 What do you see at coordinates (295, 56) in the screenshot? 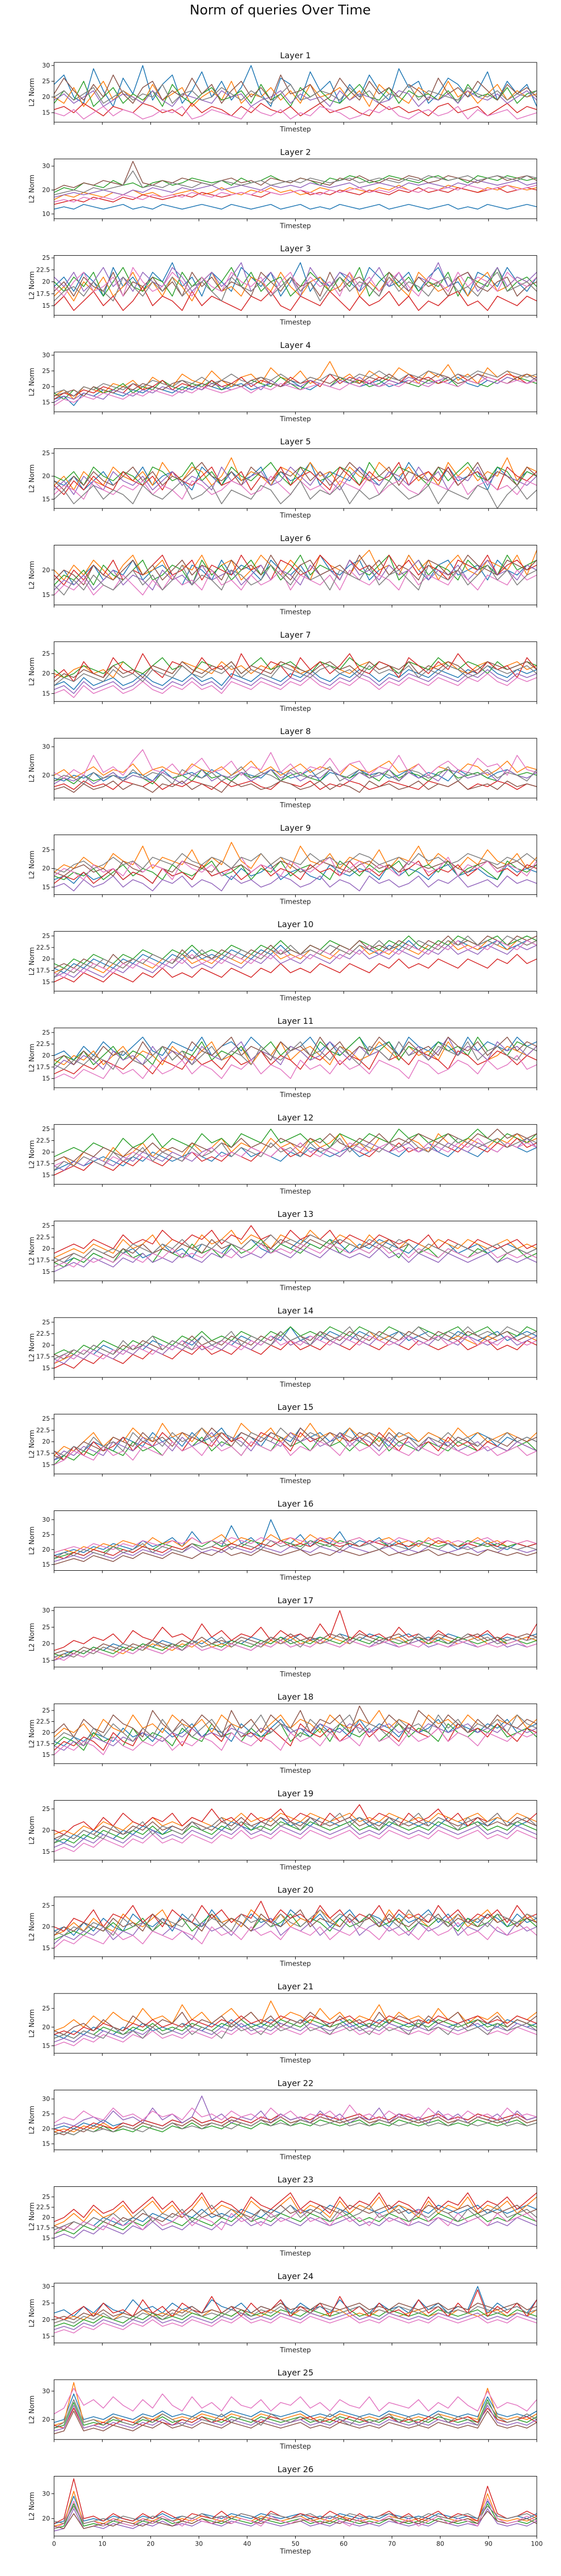
I see `panel-title: Layer 1` at bounding box center [295, 56].